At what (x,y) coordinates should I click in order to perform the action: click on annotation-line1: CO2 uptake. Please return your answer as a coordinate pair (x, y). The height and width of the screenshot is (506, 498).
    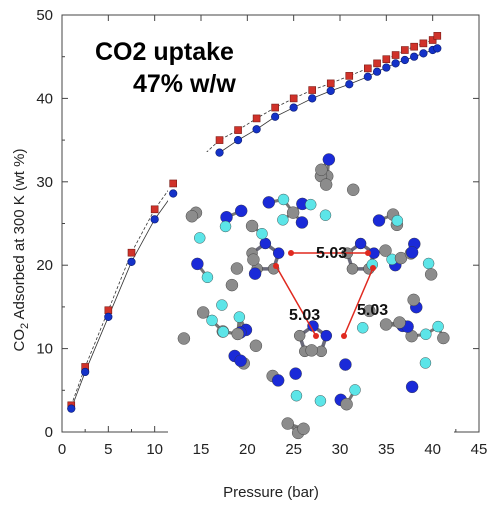
    Looking at the image, I should click on (164, 52).